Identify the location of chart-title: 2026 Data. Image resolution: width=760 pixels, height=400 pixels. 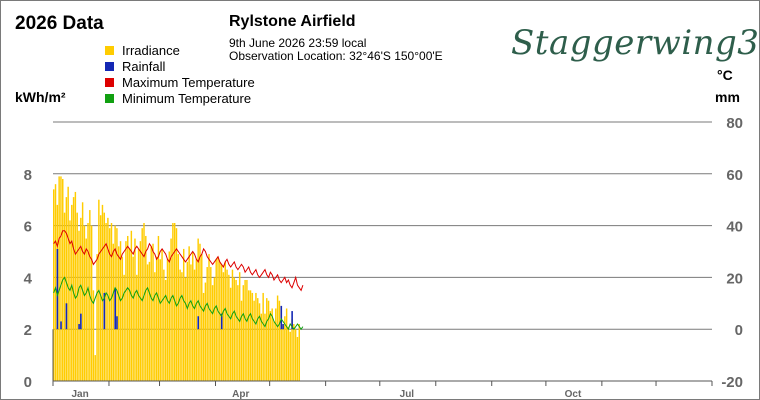
(59, 23).